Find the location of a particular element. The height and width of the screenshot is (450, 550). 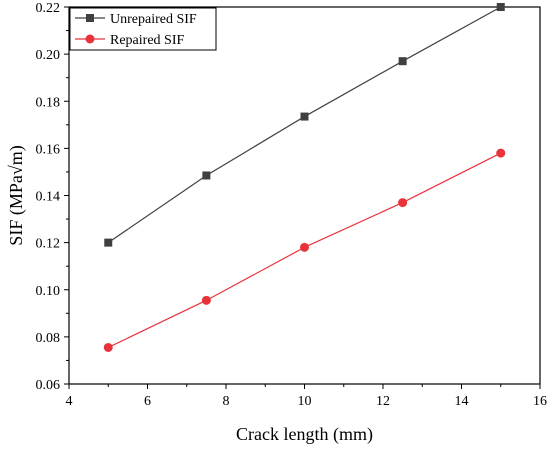

y-tick-label: 0.08 is located at coordinates (48, 338).